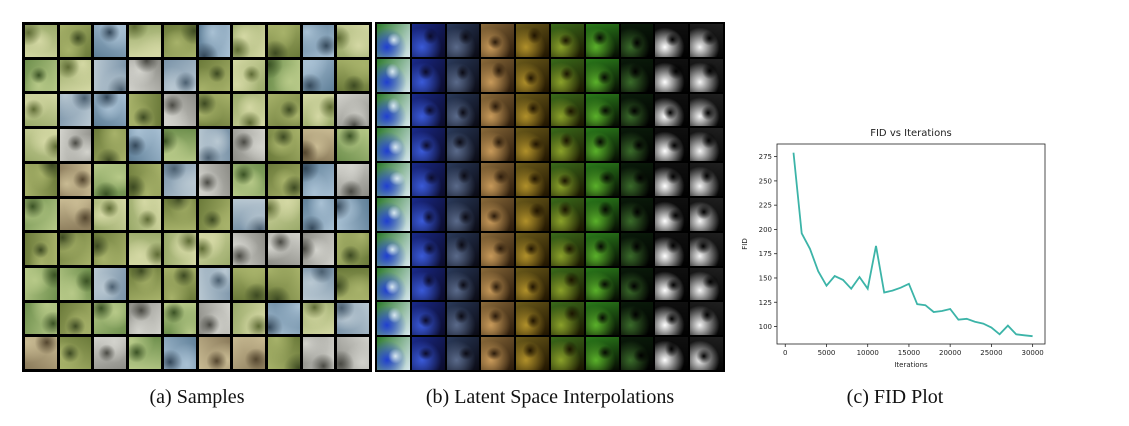 The height and width of the screenshot is (426, 1129). What do you see at coordinates (765, 254) in the screenshot?
I see `y-tick-label: 175` at bounding box center [765, 254].